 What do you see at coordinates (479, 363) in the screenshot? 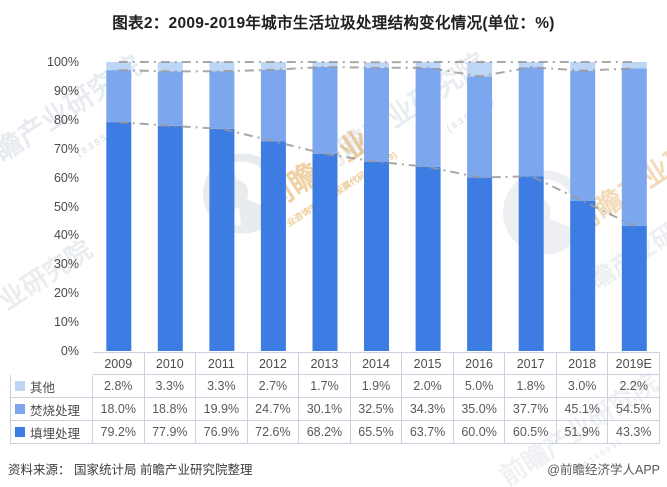
I see `table-header-cell: 2016` at bounding box center [479, 363].